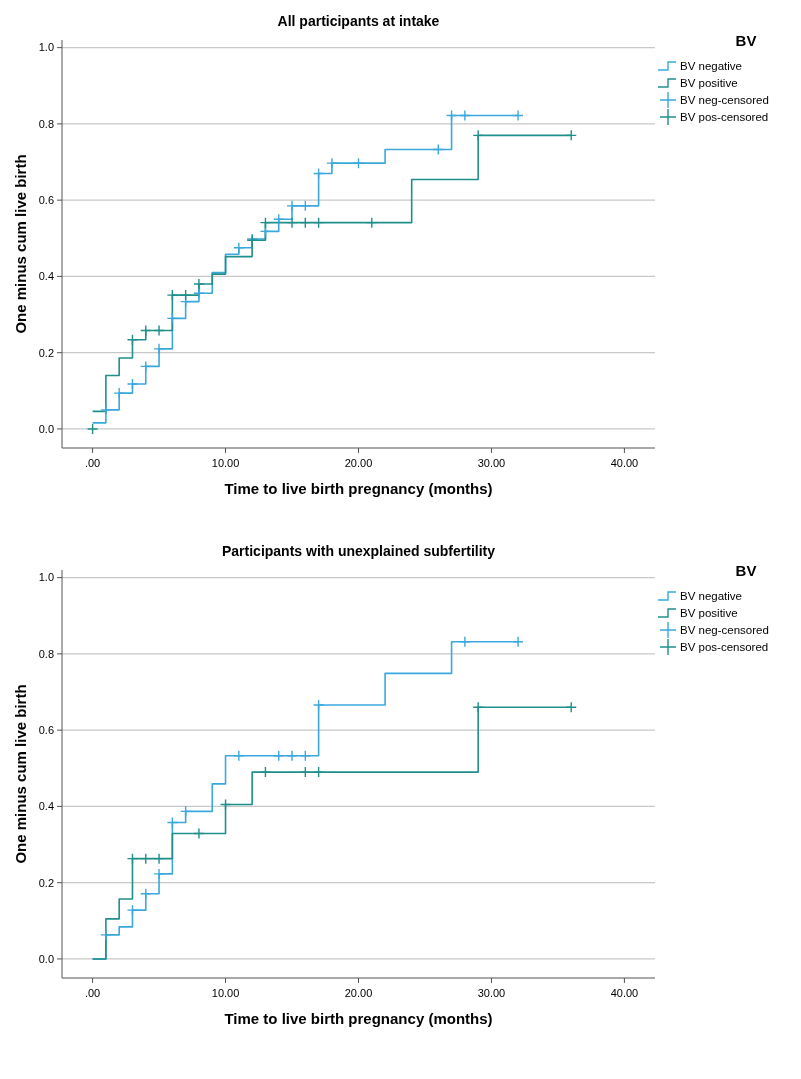 The width and height of the screenshot is (801, 1079). What do you see at coordinates (358, 551) in the screenshot?
I see `chart-title: Participants with unexplained subfertility` at bounding box center [358, 551].